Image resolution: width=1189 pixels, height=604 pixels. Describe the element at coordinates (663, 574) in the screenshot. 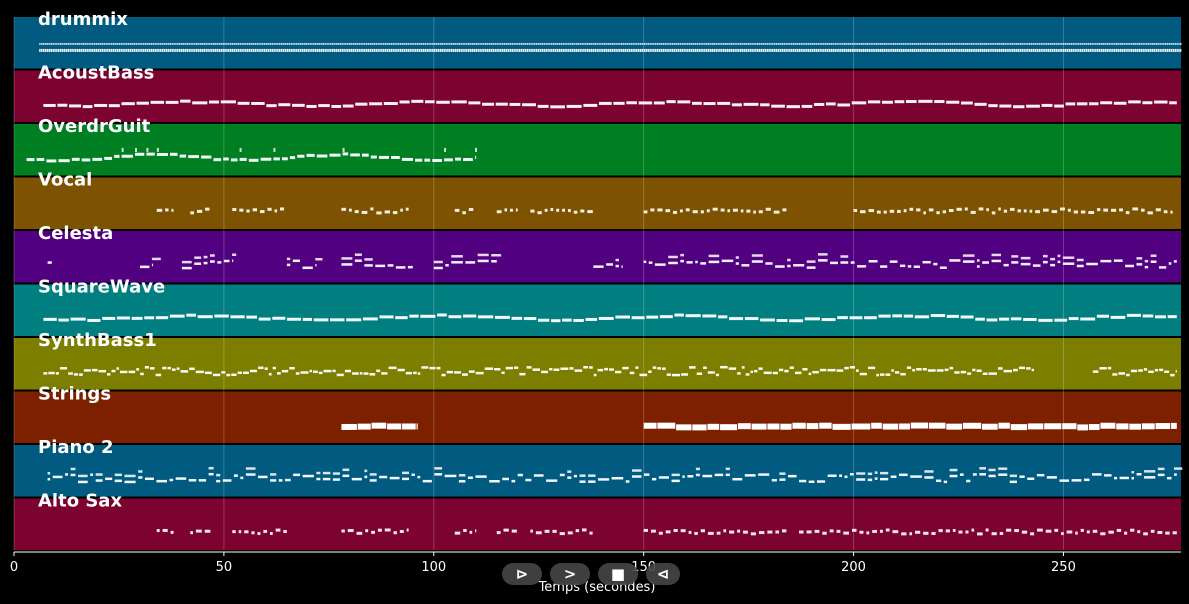

I see `back-button: ⊲` at that location.